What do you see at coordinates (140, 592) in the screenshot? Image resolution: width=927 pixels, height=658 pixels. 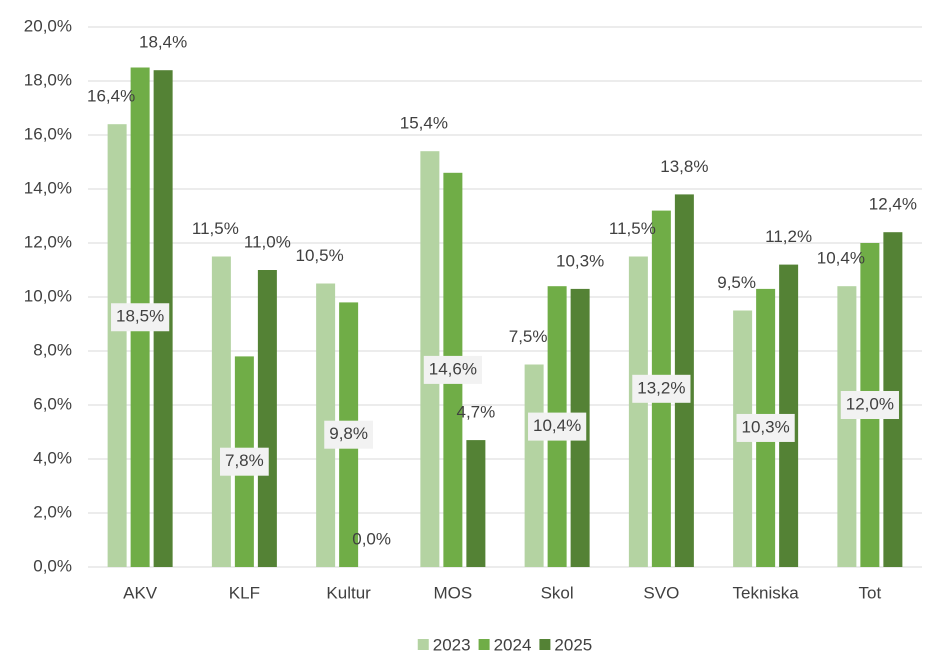 I see `x-tick-label: AKV` at bounding box center [140, 592].